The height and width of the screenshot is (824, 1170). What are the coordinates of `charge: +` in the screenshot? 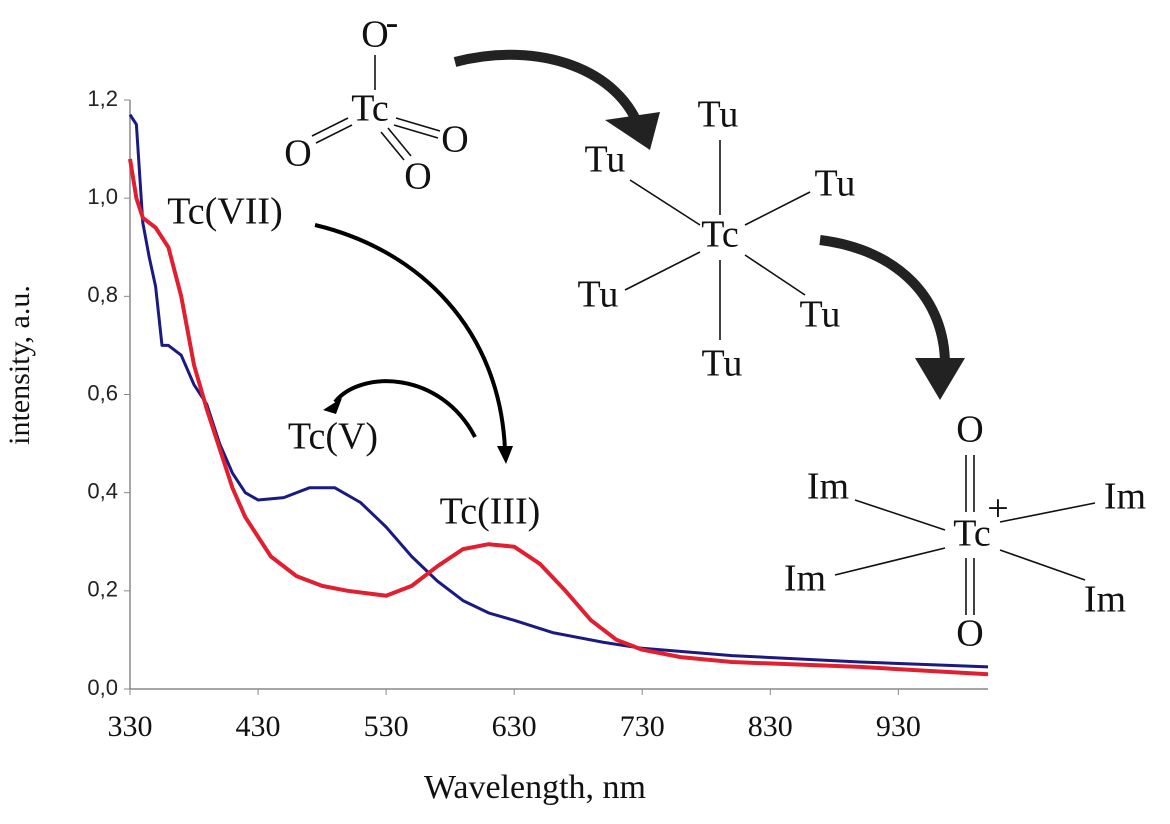 It's located at (997, 509).